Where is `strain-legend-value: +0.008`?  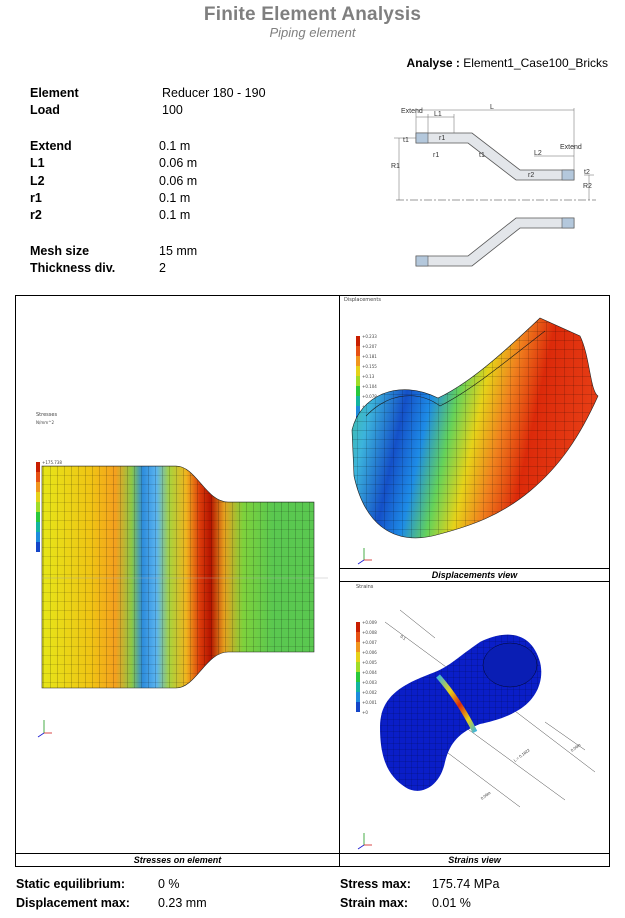 strain-legend-value: +0.008 is located at coordinates (369, 632).